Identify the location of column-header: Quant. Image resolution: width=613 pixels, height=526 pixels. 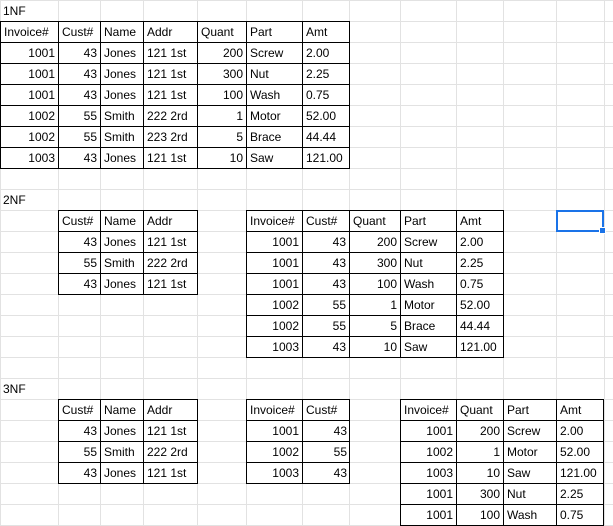
(222, 32).